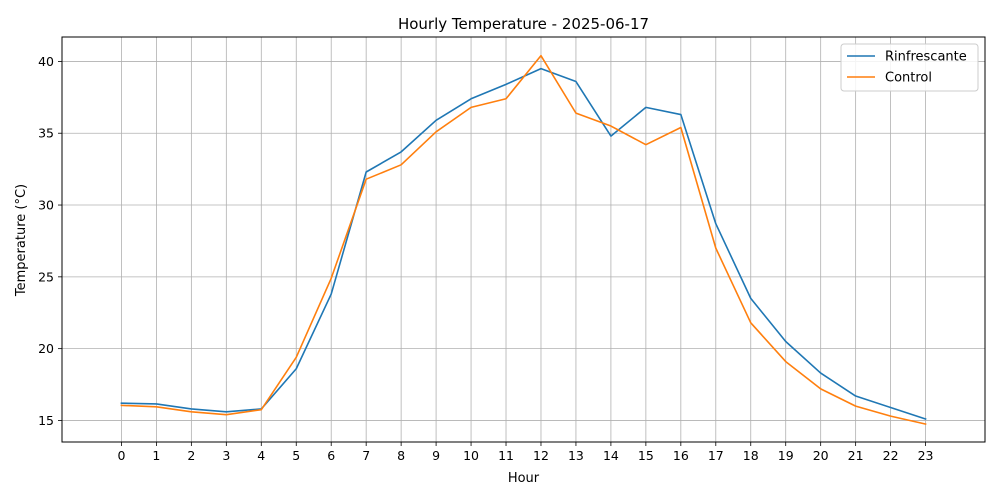 Image resolution: width=1000 pixels, height=500 pixels. Describe the element at coordinates (191, 455) in the screenshot. I see `x-tick-label: 2` at that location.